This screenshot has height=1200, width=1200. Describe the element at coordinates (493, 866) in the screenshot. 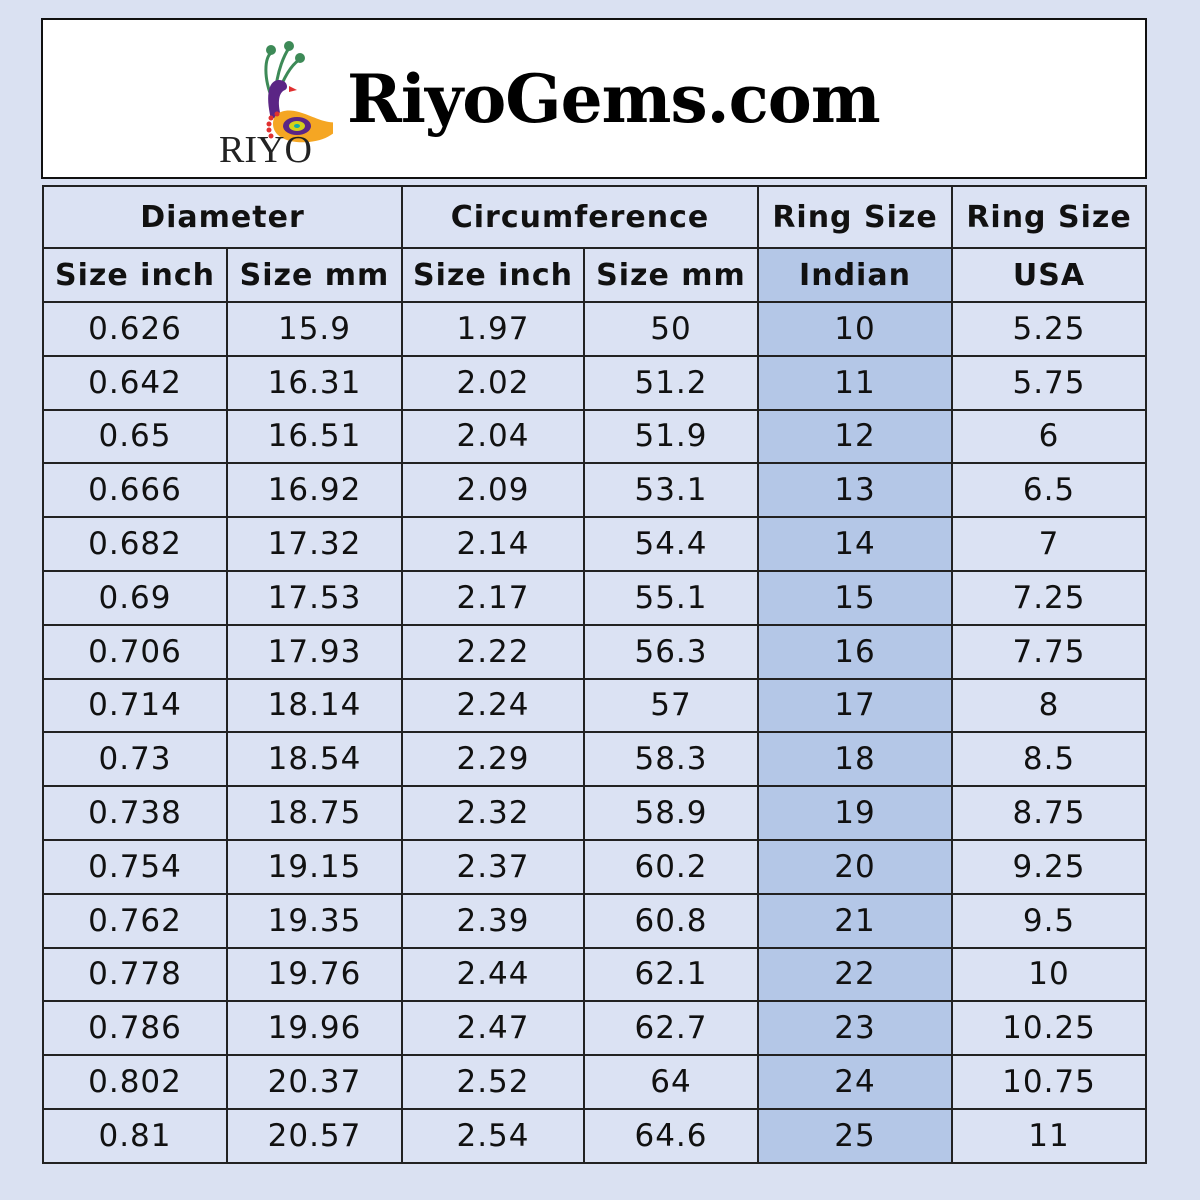

I see `table-cell: 2.37` at that location.